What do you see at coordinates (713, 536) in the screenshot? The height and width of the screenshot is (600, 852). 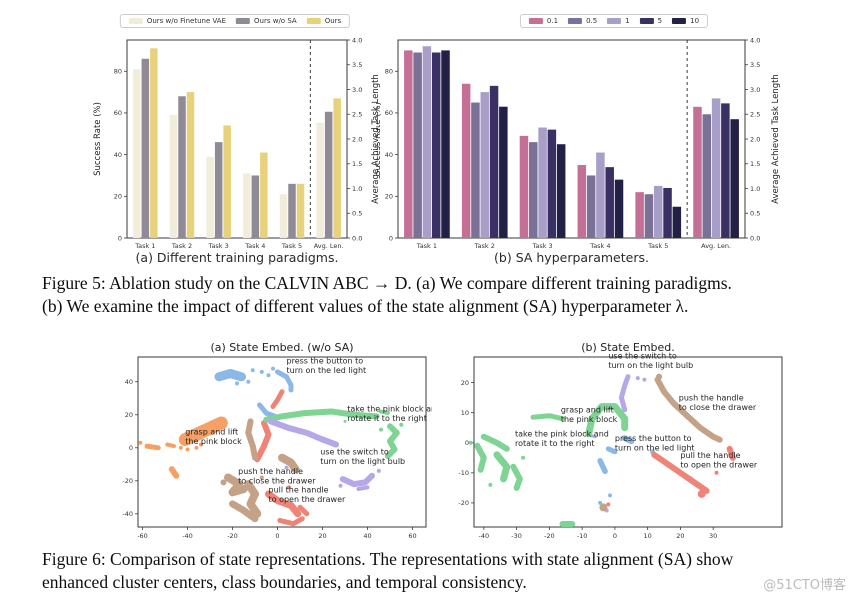 I see `x-tick-label: 30` at bounding box center [713, 536].